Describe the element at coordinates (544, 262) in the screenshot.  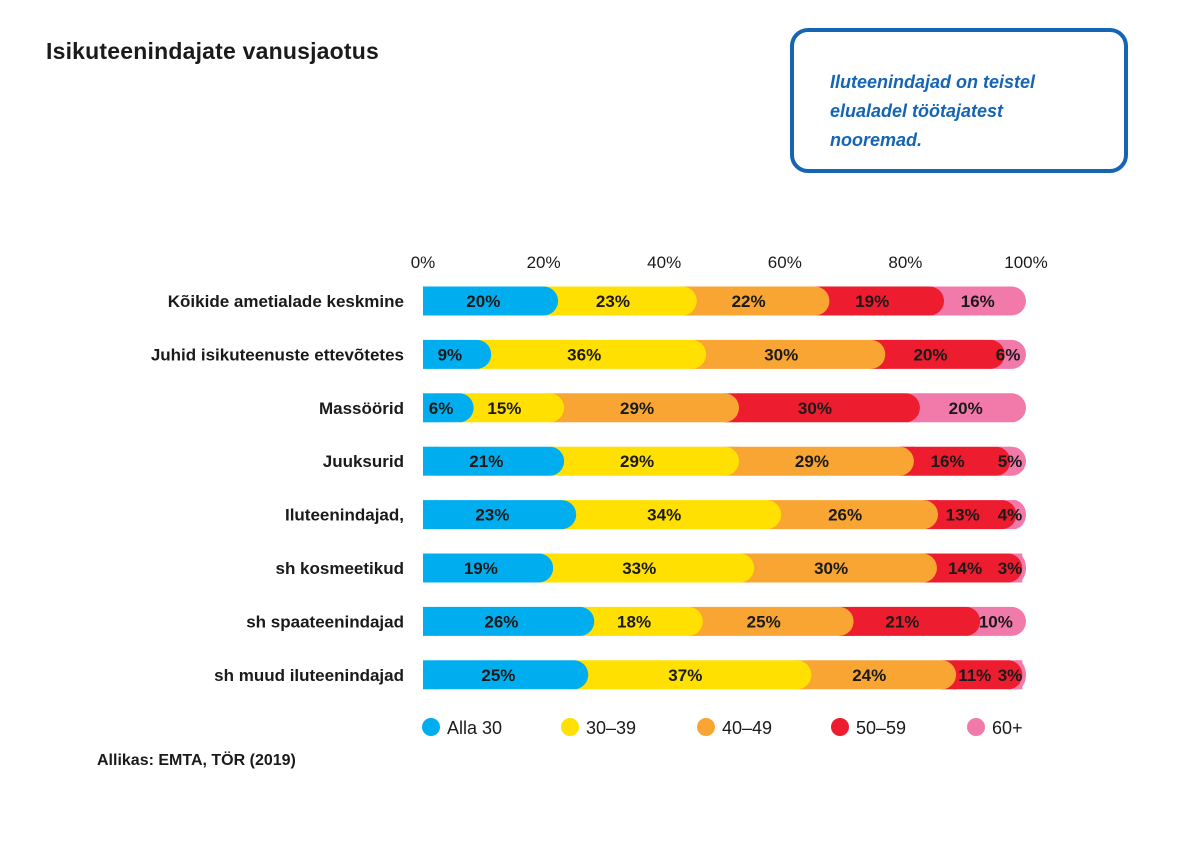
I see `x-tick-label: 20%` at that location.